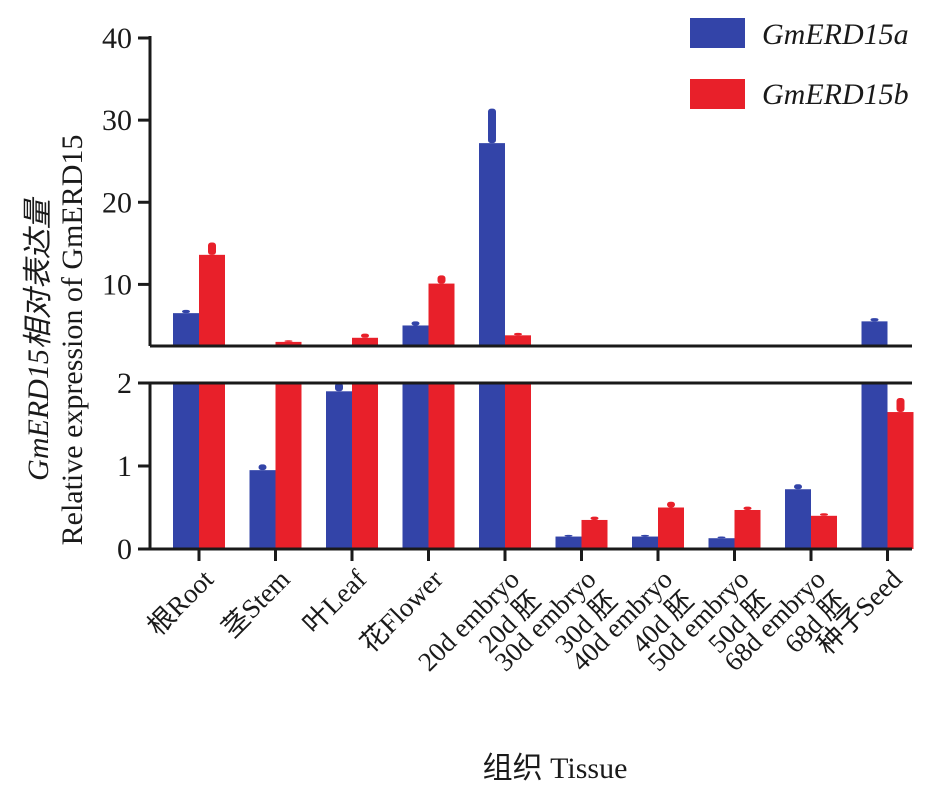 The width and height of the screenshot is (945, 792). Describe the element at coordinates (555, 768) in the screenshot. I see `x-axis-title: 组织 Tissue` at that location.